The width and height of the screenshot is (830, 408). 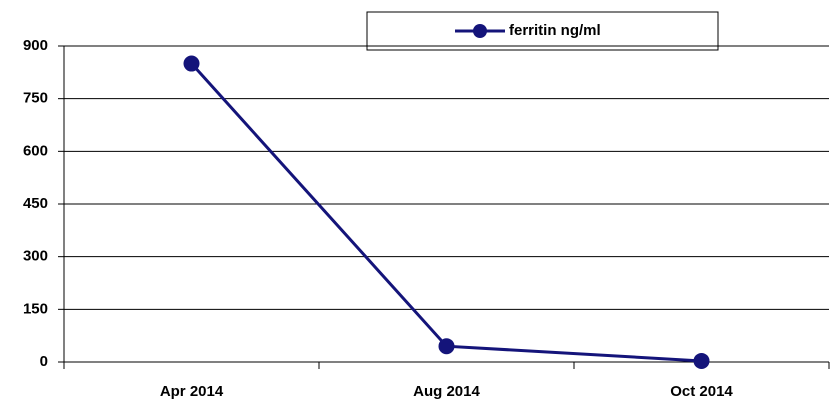 What do you see at coordinates (35, 256) in the screenshot?
I see `y-tick-label: 300` at bounding box center [35, 256].